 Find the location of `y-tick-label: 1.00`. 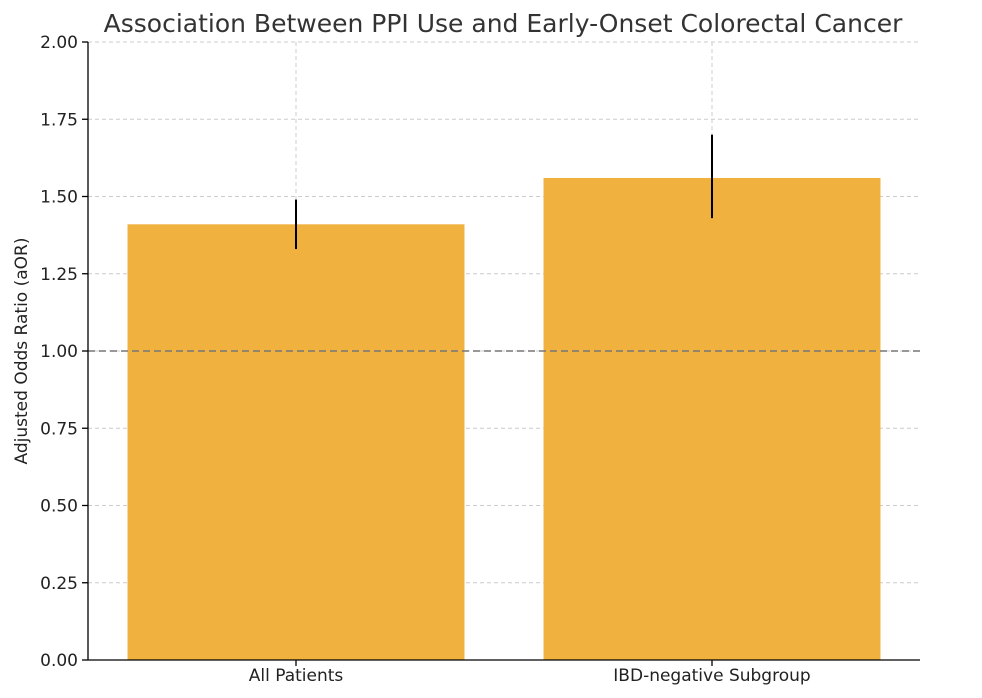

y-tick-label: 1.00 is located at coordinates (59, 352).